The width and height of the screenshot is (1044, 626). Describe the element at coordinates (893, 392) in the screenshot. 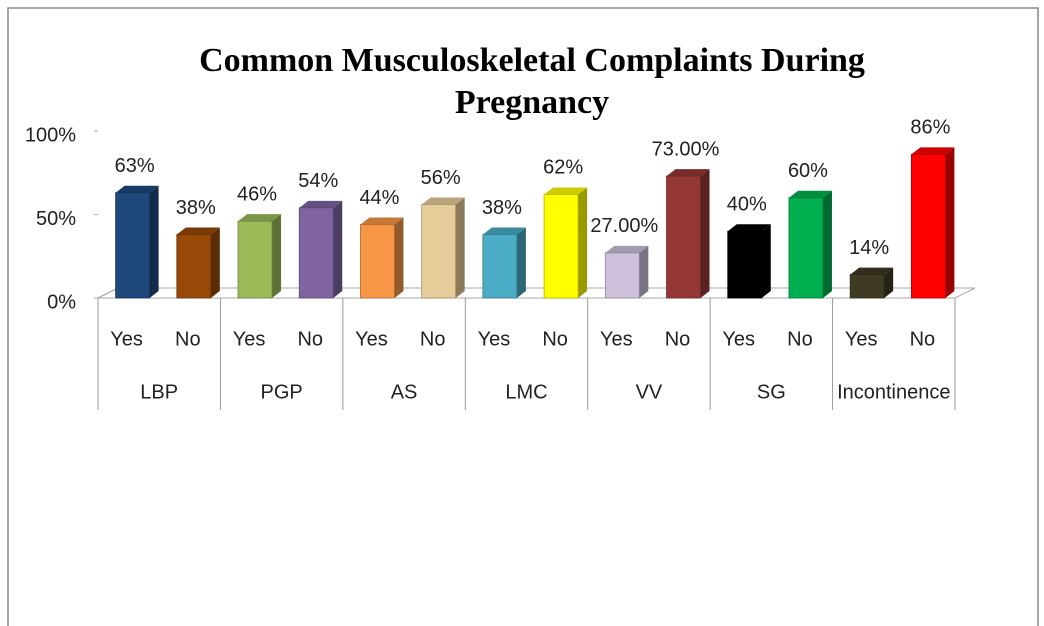

I see `group-label: Incontinence` at that location.